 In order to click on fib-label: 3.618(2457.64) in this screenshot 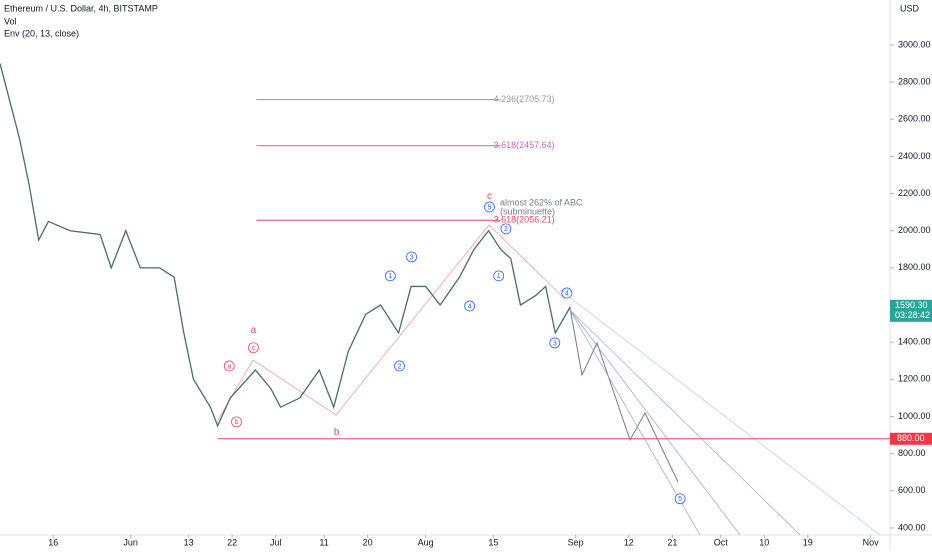, I will do `click(524, 145)`.